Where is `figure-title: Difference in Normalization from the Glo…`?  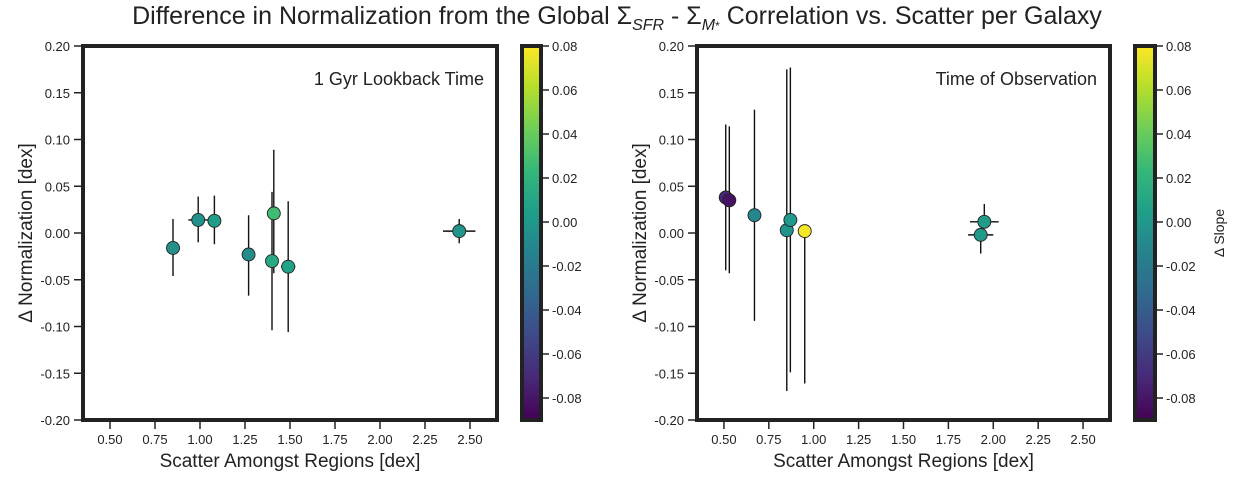
figure-title: Difference in Normalization from the Glo… is located at coordinates (617, 18).